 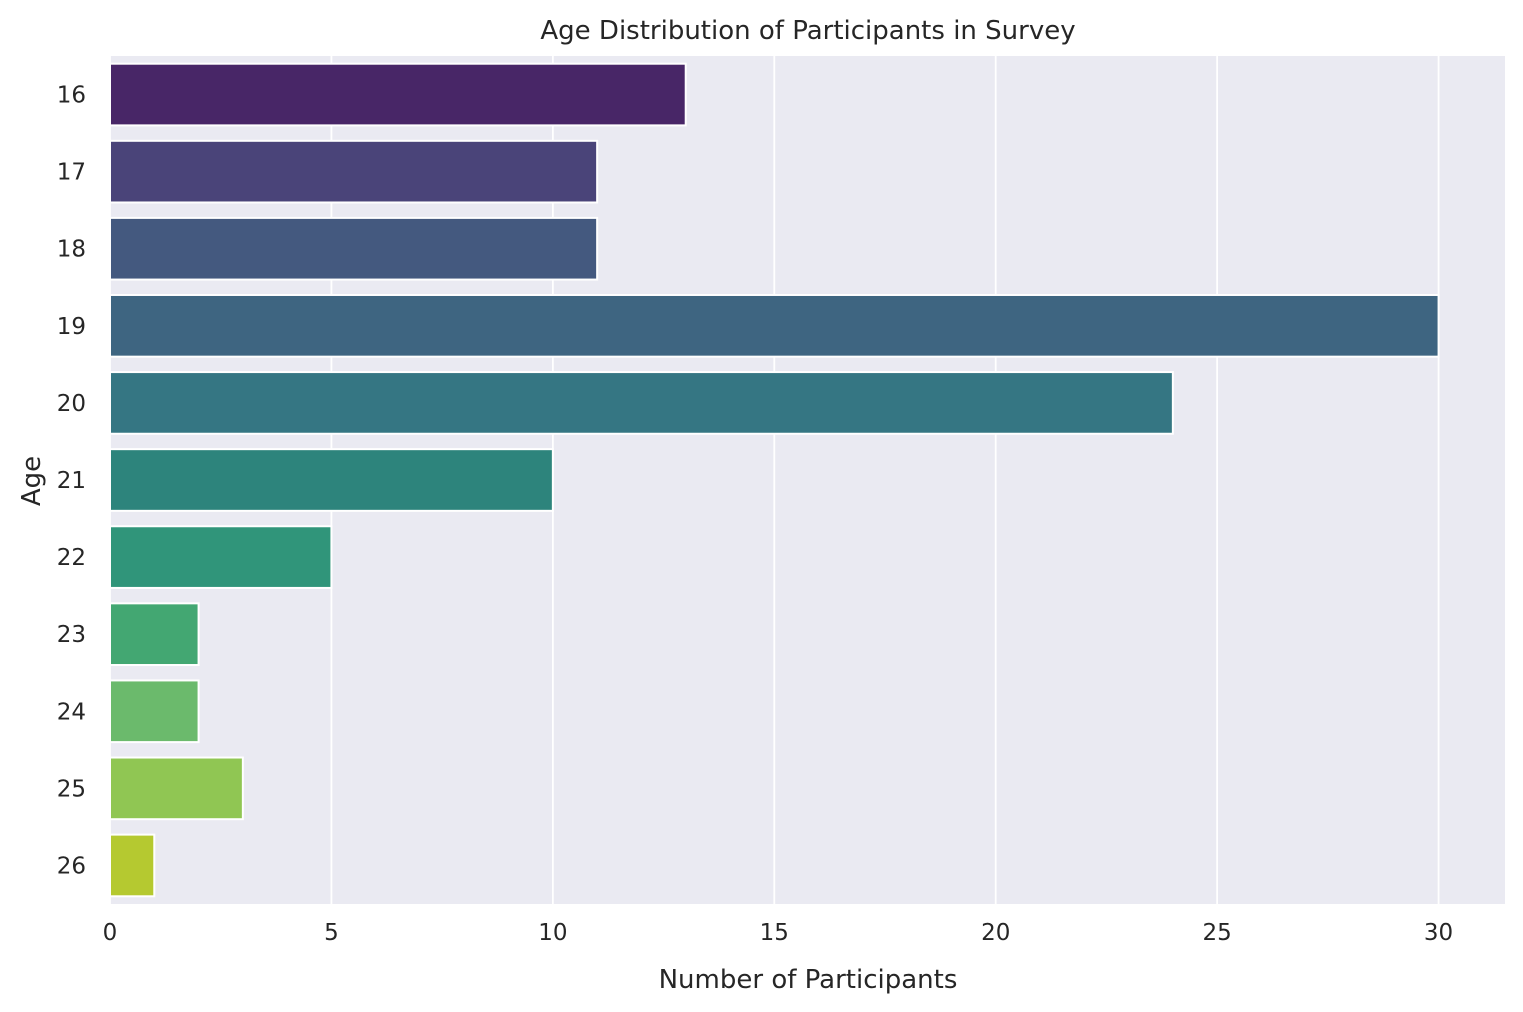 I want to click on x-tick-label: 20, so click(x=995, y=933).